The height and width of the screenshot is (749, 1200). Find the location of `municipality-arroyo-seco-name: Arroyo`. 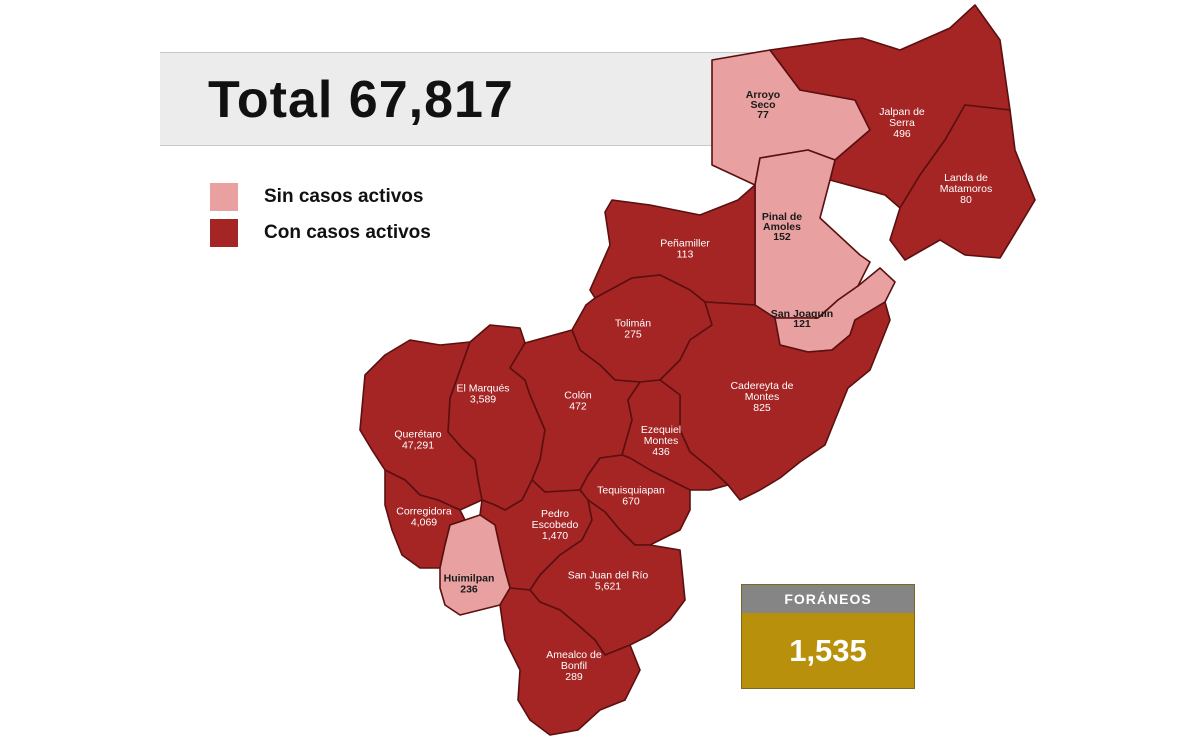

municipality-arroyo-seco-name: Arroyo is located at coordinates (763, 95).